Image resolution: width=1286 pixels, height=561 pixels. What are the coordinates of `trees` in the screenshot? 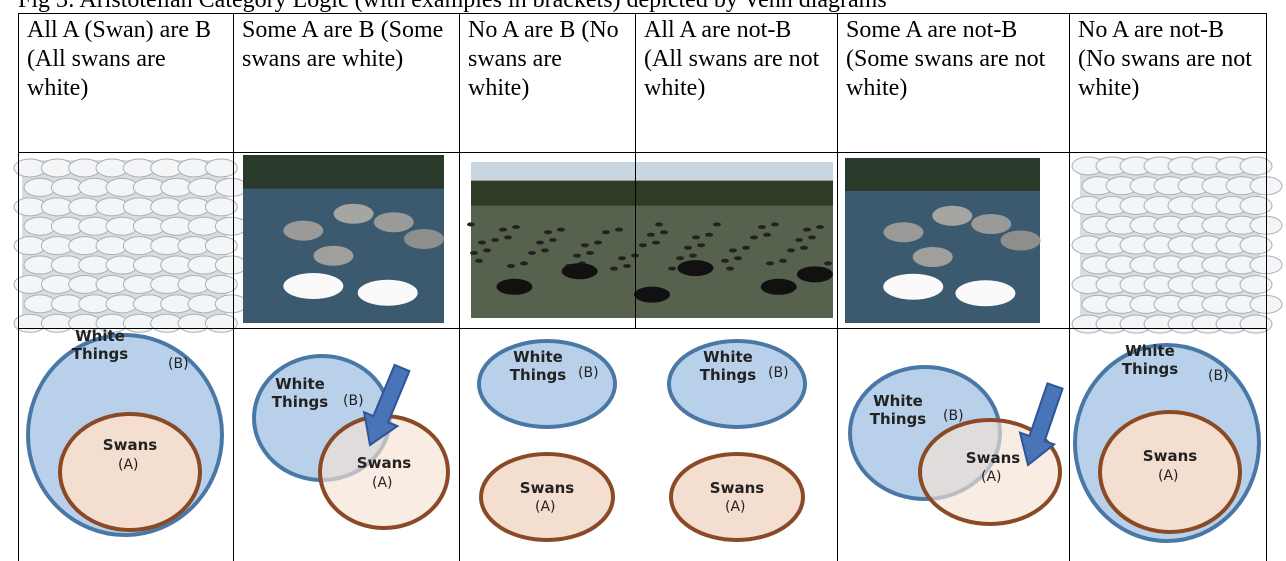 It's located at (343, 172).